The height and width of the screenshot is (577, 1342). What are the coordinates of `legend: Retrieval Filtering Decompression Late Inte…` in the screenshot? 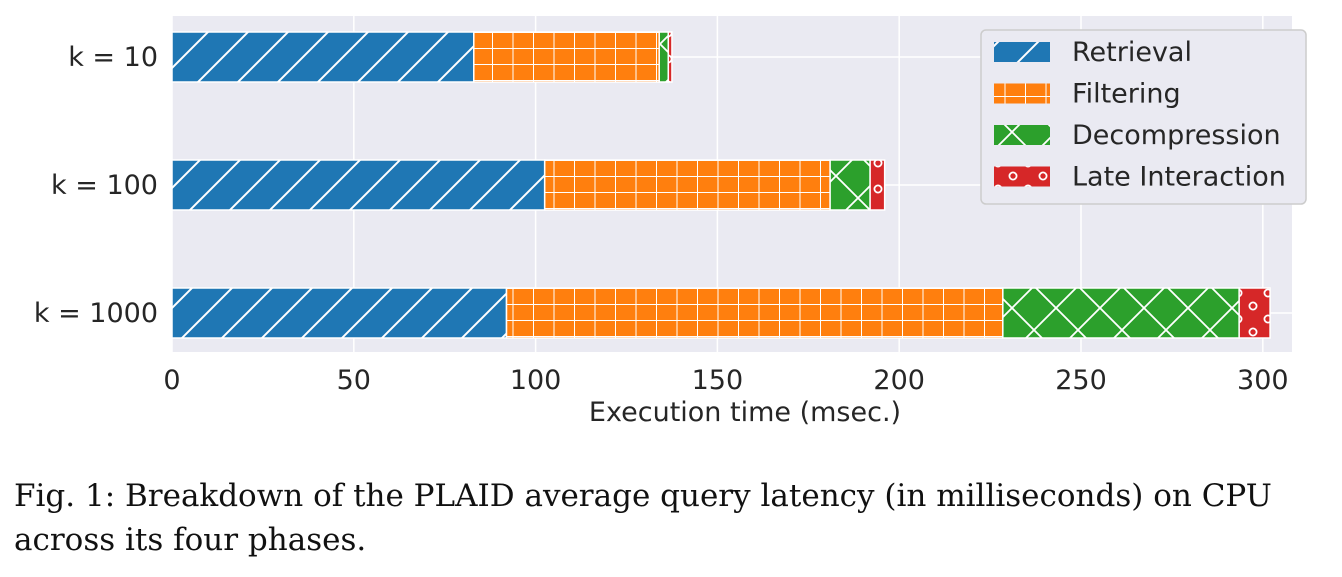 It's located at (1143, 117).